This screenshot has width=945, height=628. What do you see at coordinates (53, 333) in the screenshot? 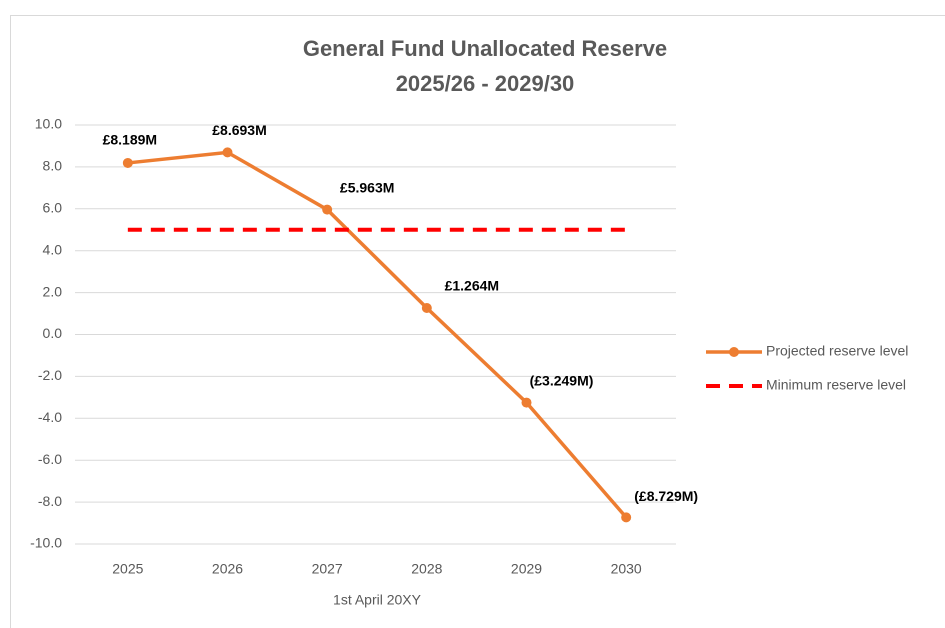
I see `y-tick-label: 0.0` at bounding box center [53, 333].